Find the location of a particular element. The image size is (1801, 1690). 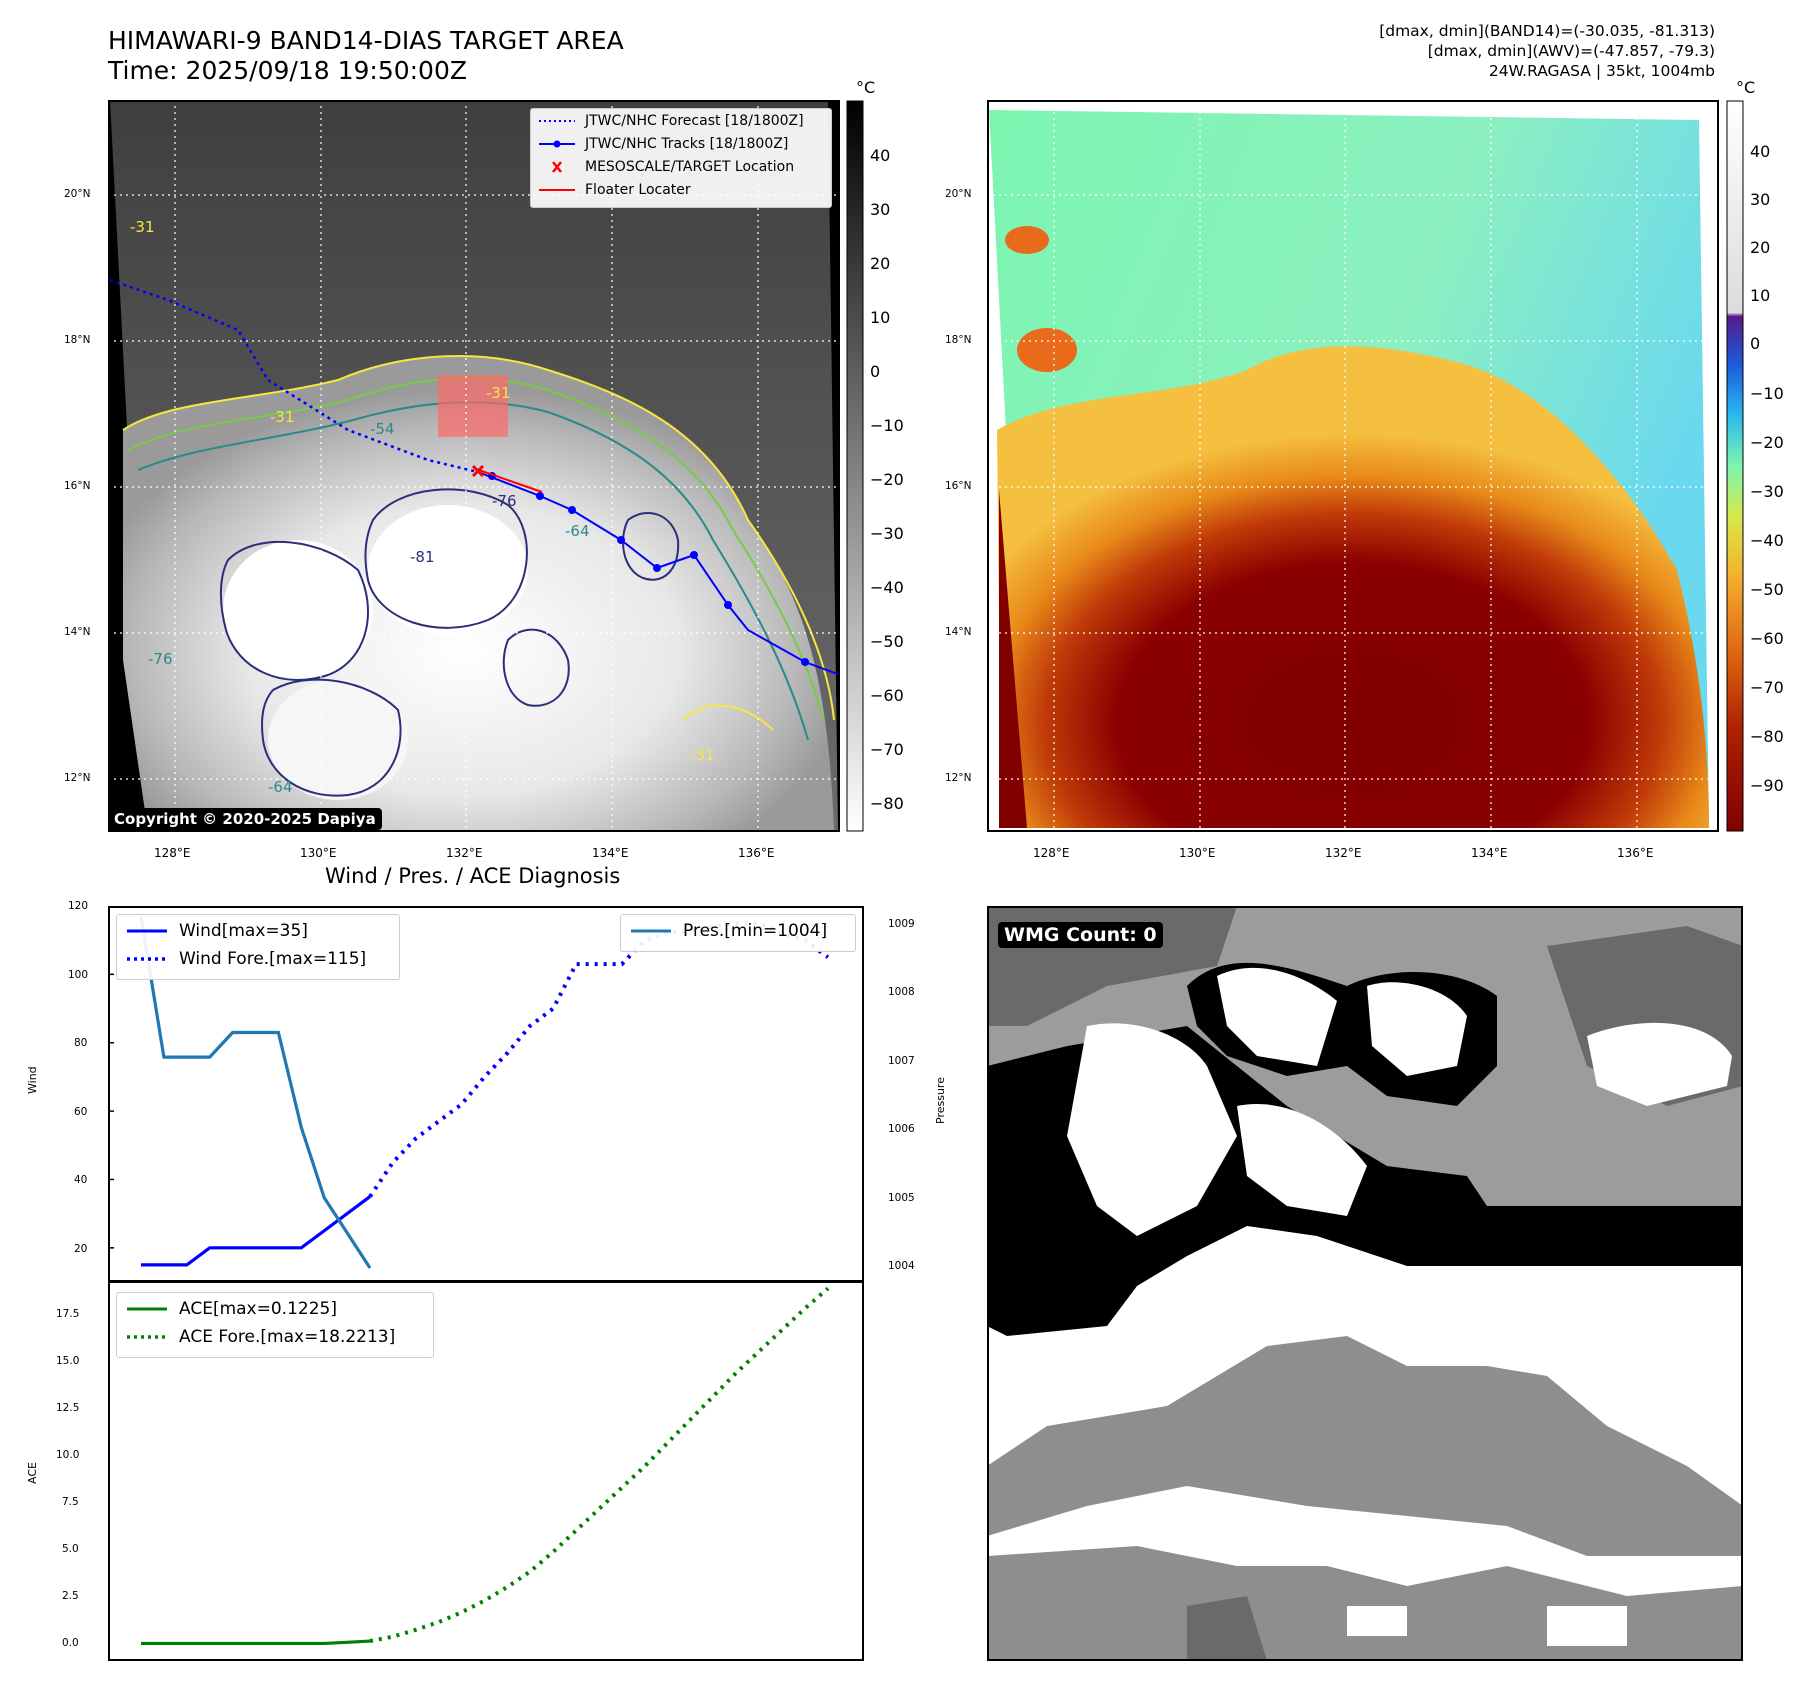

awv-colorbar-tick: −90 is located at coordinates (1767, 785).